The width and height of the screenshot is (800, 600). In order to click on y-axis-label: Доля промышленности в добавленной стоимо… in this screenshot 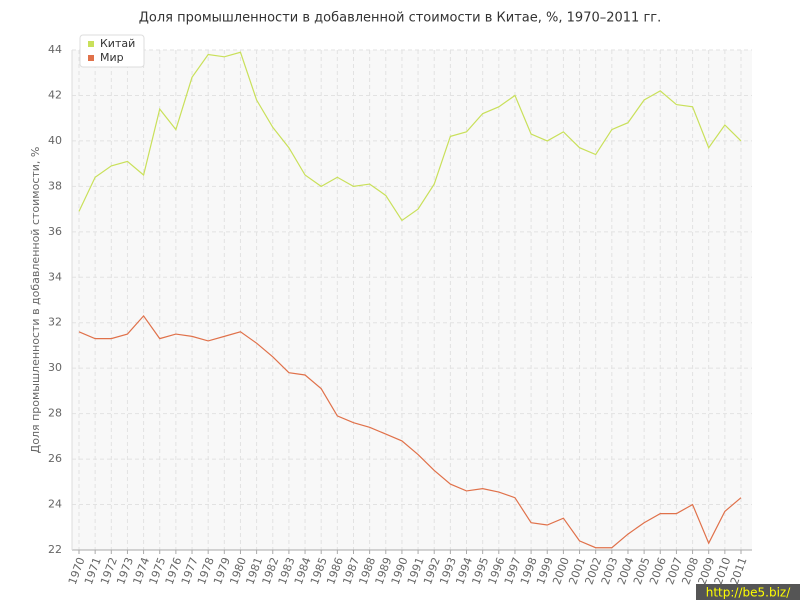, I will do `click(35, 300)`.